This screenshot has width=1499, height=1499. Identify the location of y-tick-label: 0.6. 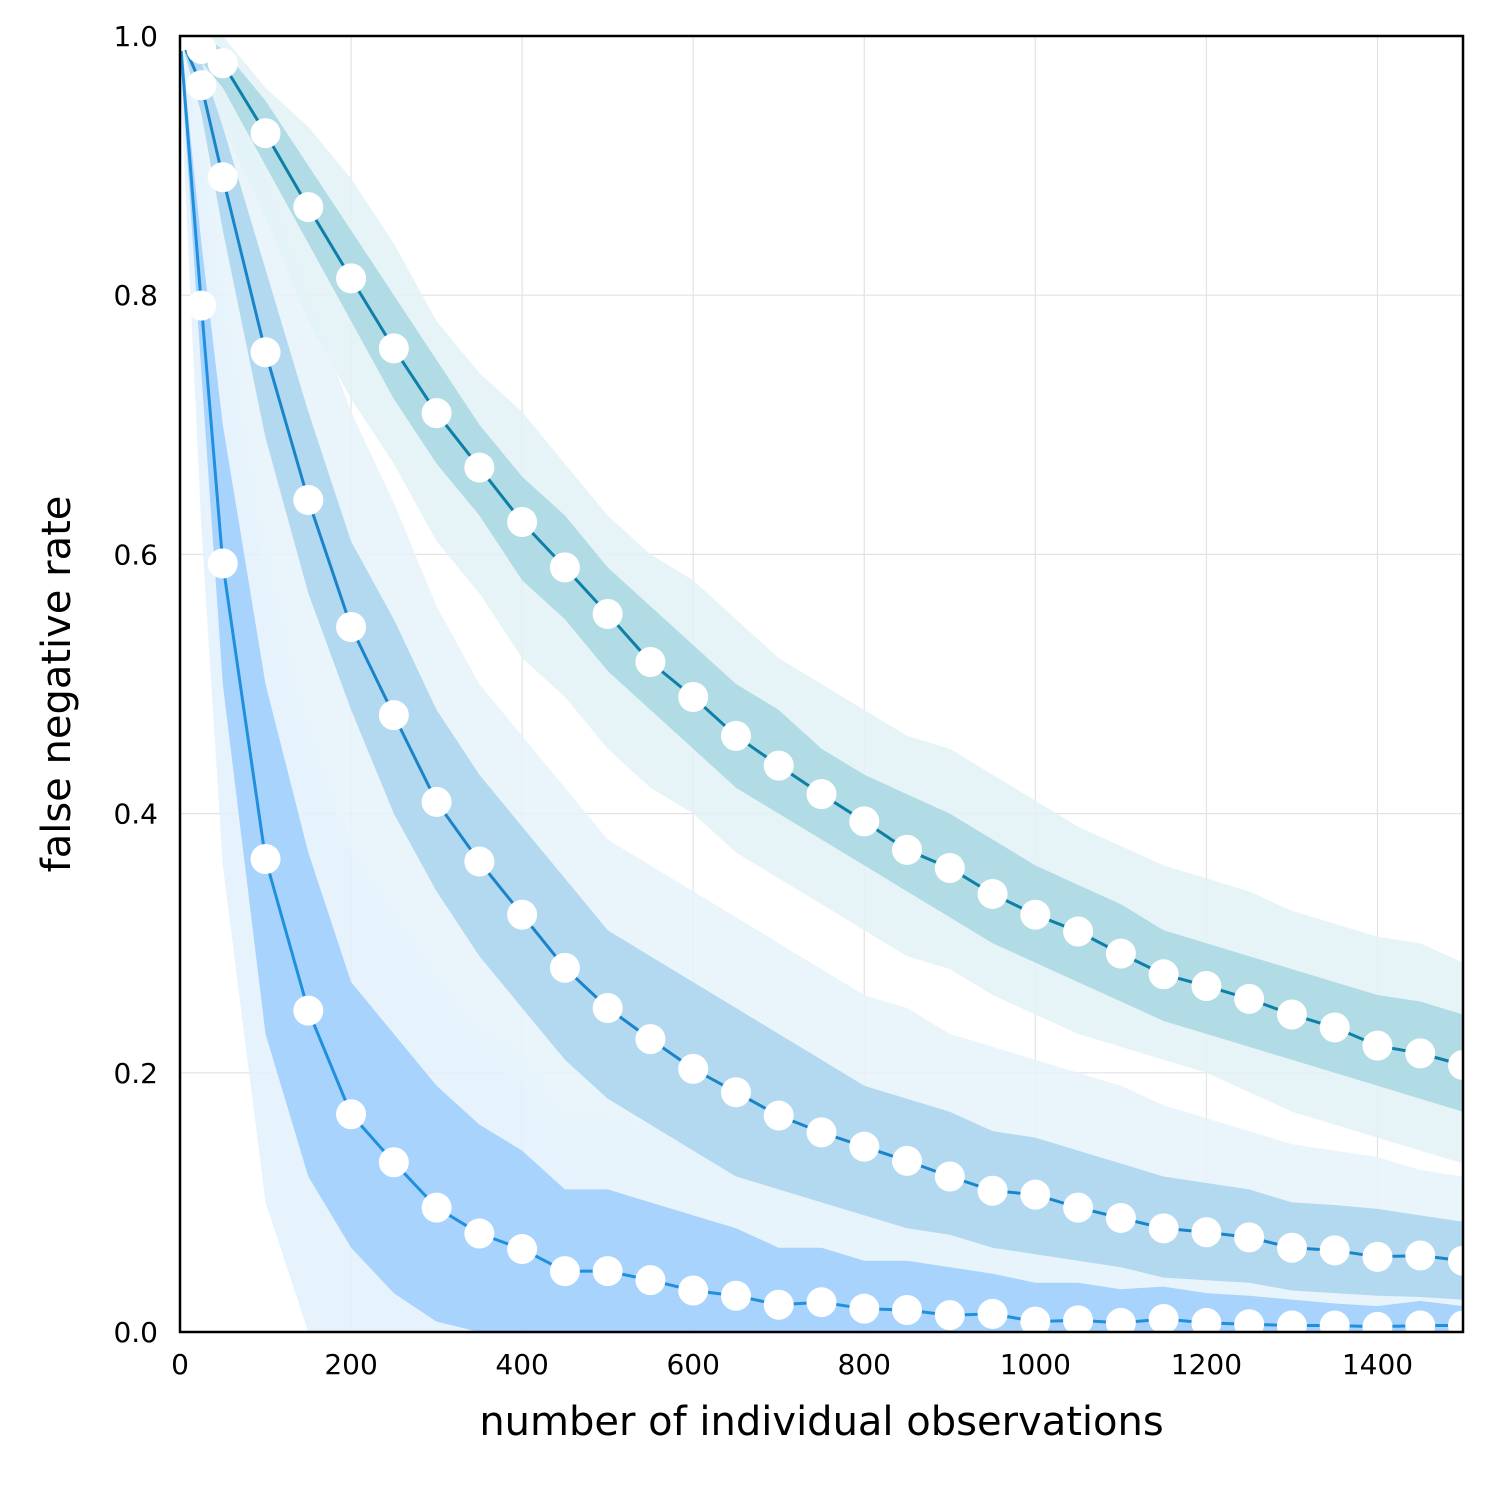
(135, 554).